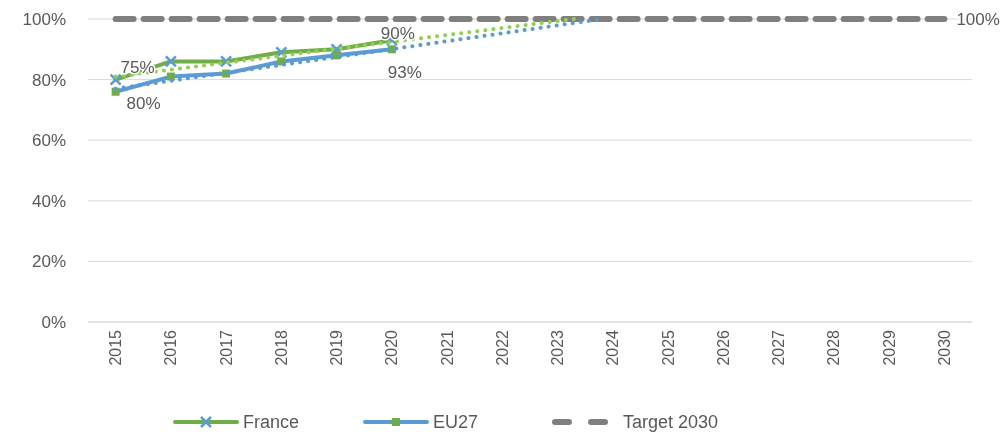 Image resolution: width=1007 pixels, height=435 pixels. Describe the element at coordinates (558, 347) in the screenshot. I see `x-tick-label: 2023` at that location.